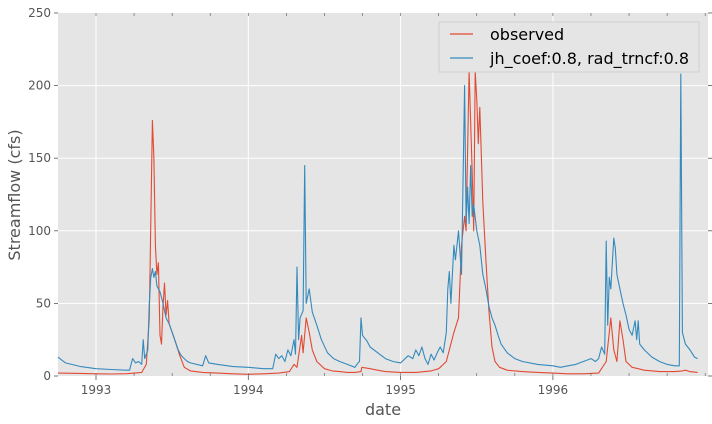 This screenshot has height=424, width=712. I want to click on legend-label-simulated: jh_coef:0.8, rad_trncf:0.8, so click(589, 59).